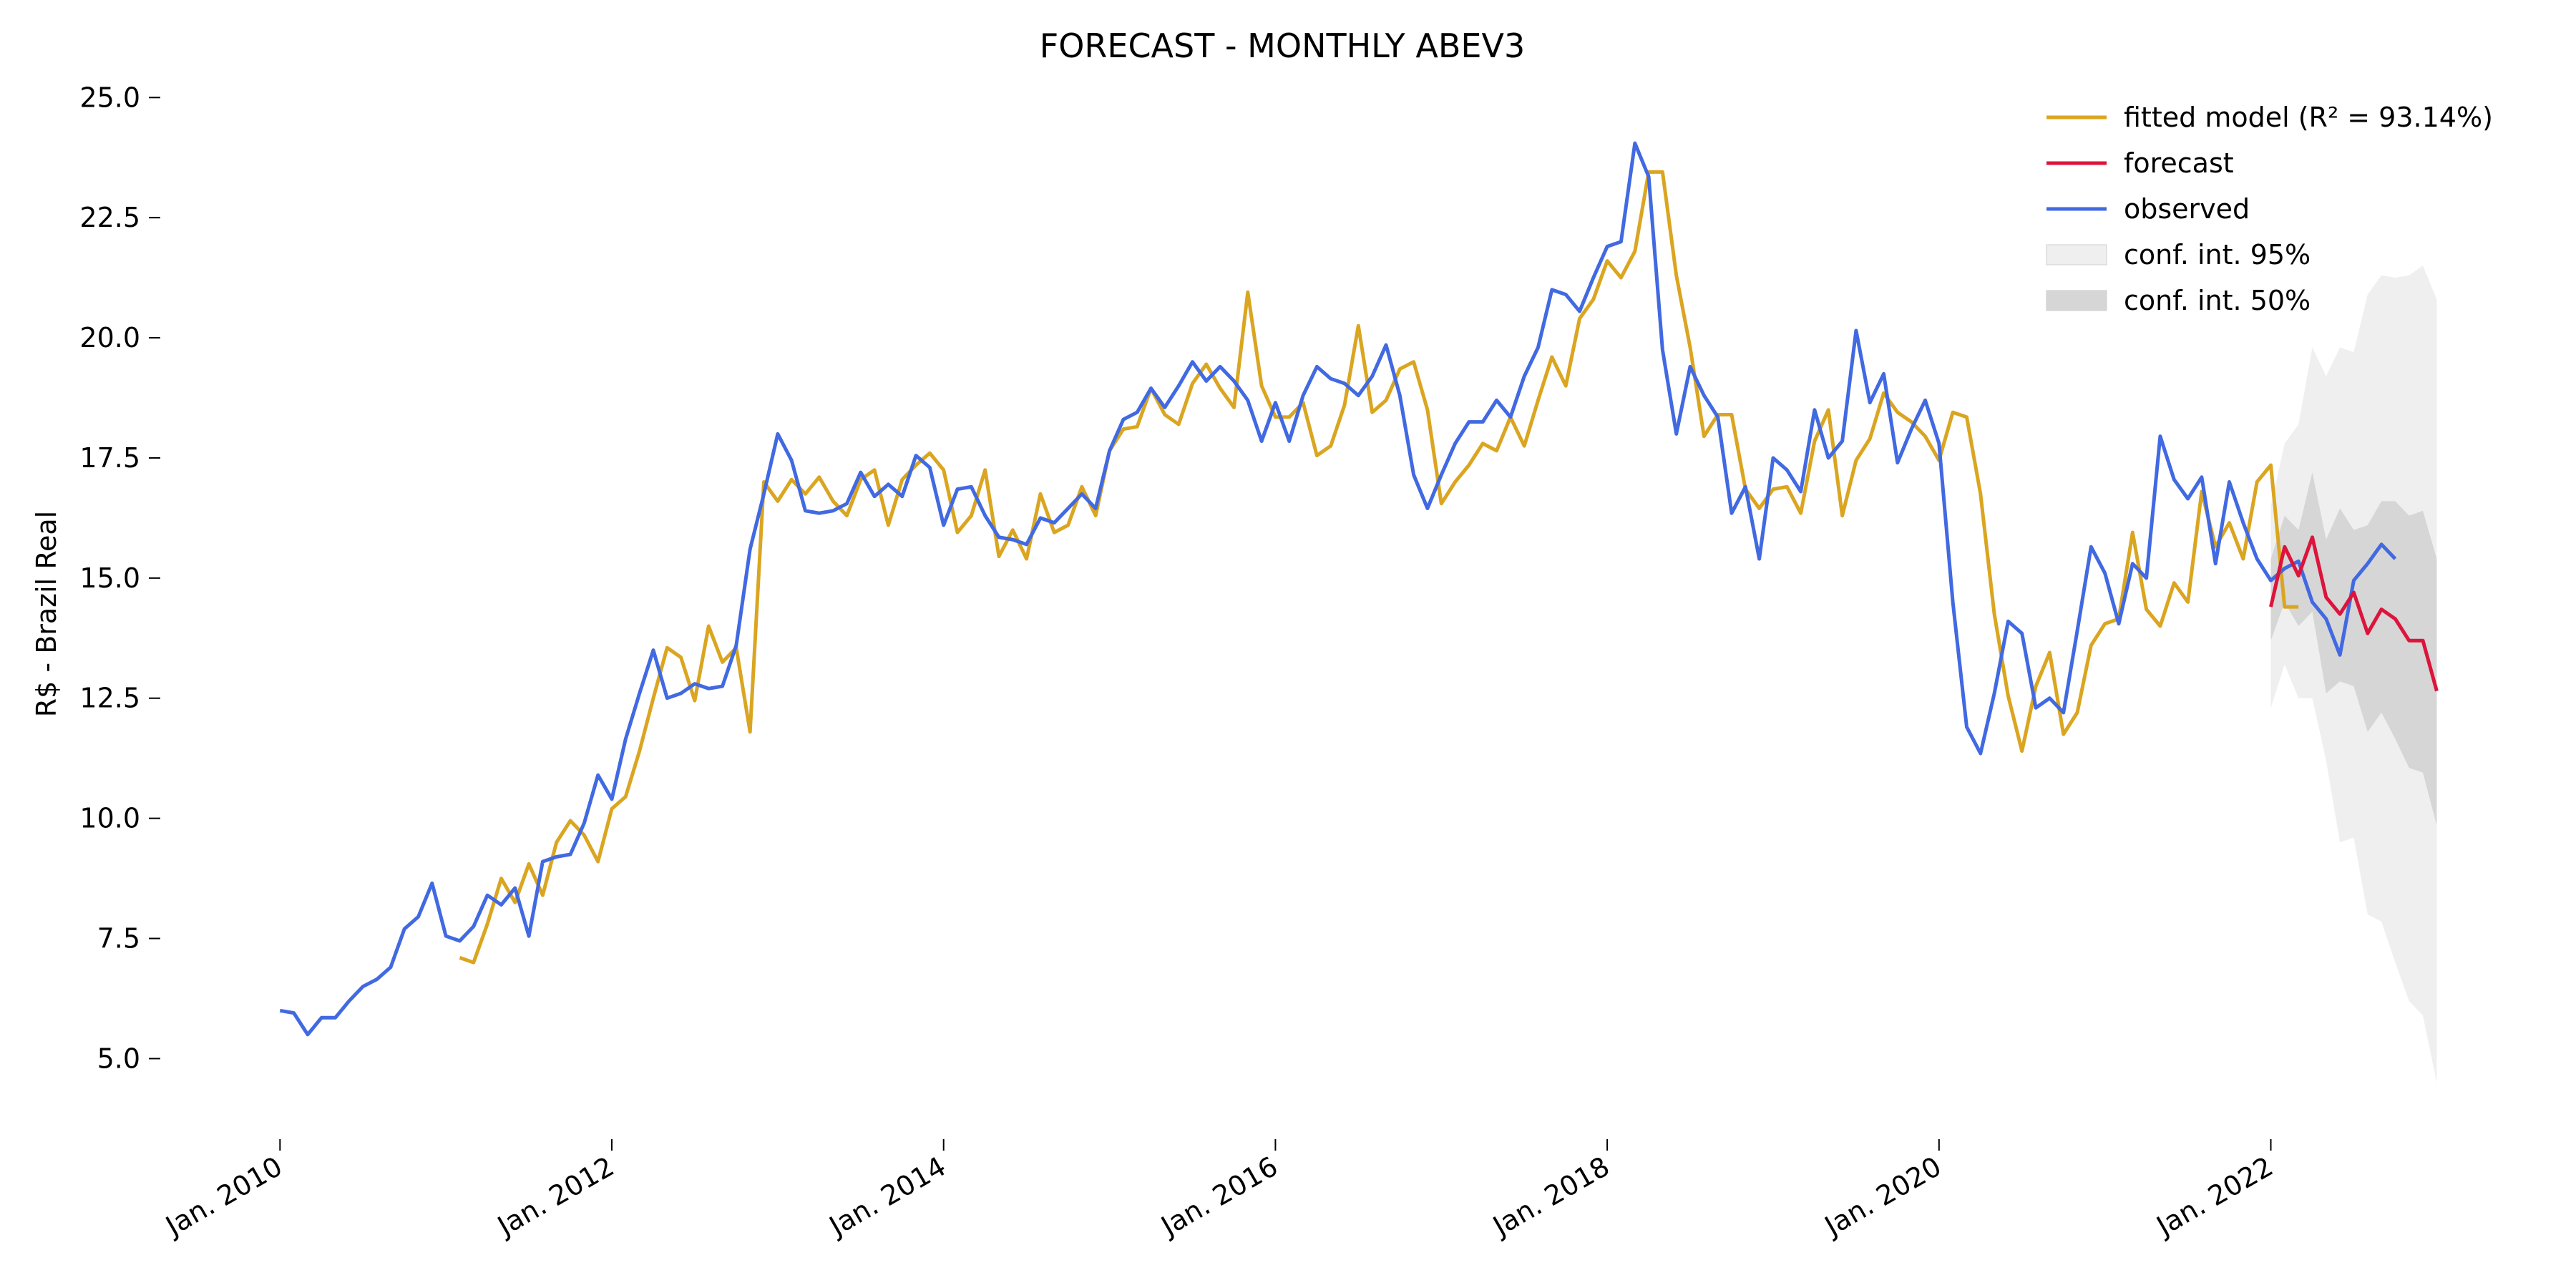 Image resolution: width=2576 pixels, height=1288 pixels. I want to click on legend-label: conf. int. 50%, so click(2217, 300).